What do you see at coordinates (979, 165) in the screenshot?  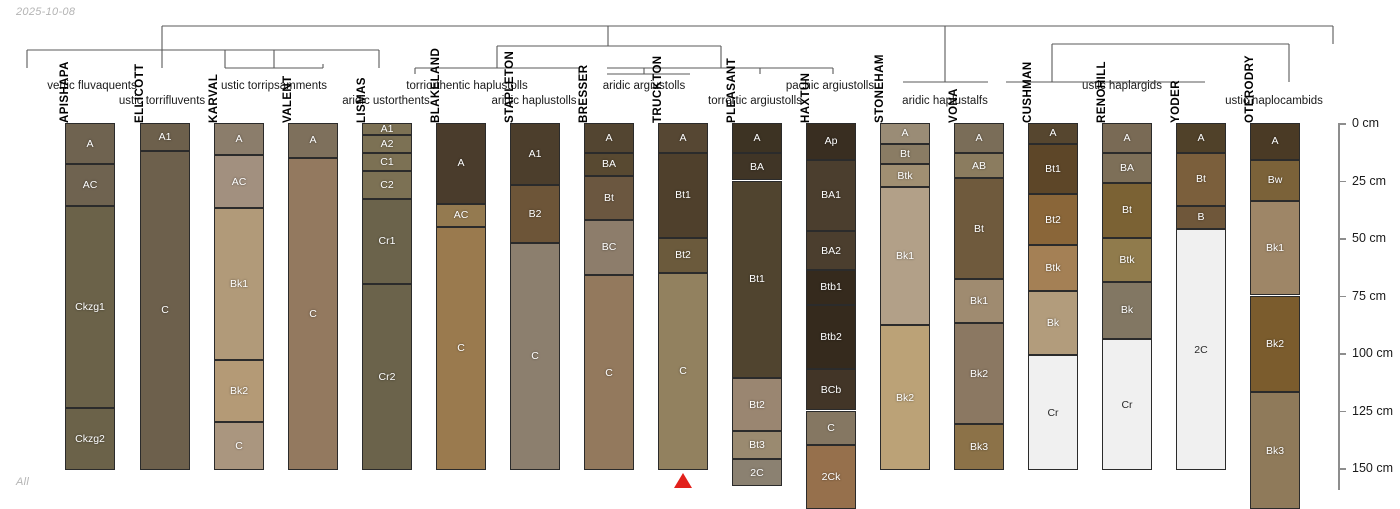 I see `soil-horizon: AB` at bounding box center [979, 165].